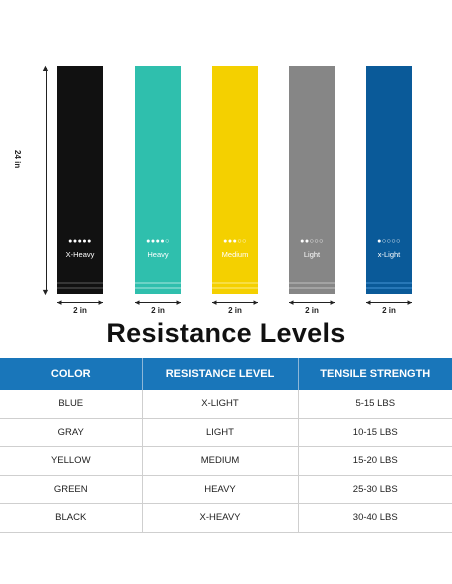 This screenshot has height=584, width=452. What do you see at coordinates (45, 68) in the screenshot?
I see `arrow-up-icon: ▲` at bounding box center [45, 68].